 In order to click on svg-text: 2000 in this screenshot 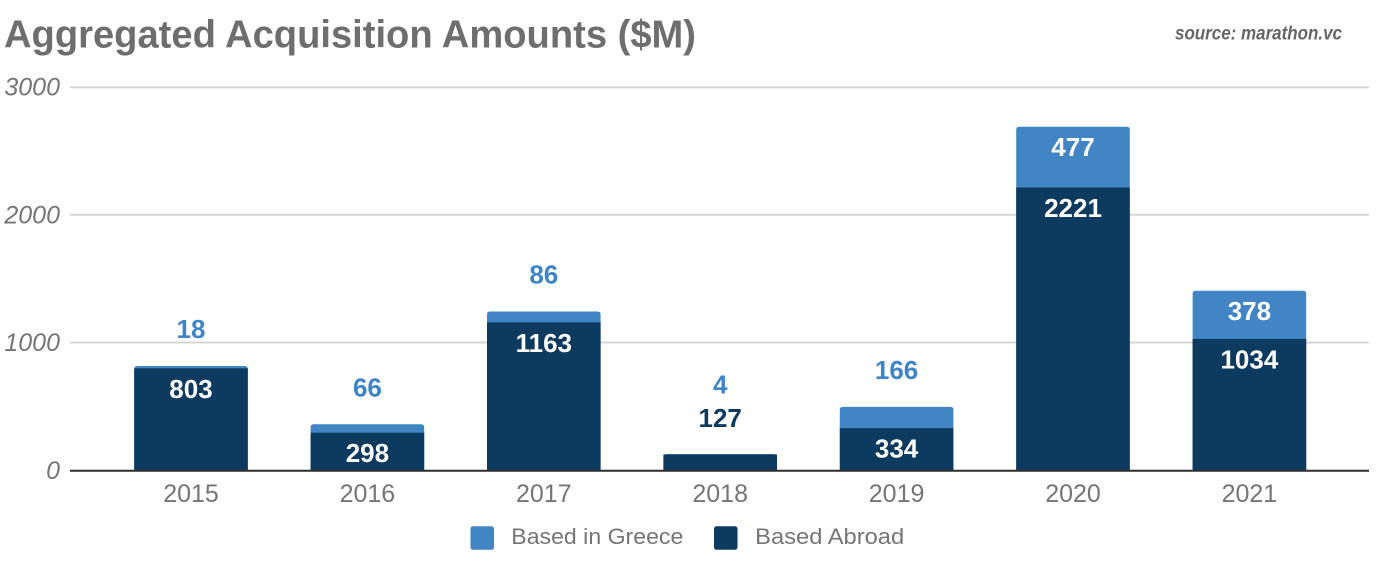, I will do `click(31, 215)`.